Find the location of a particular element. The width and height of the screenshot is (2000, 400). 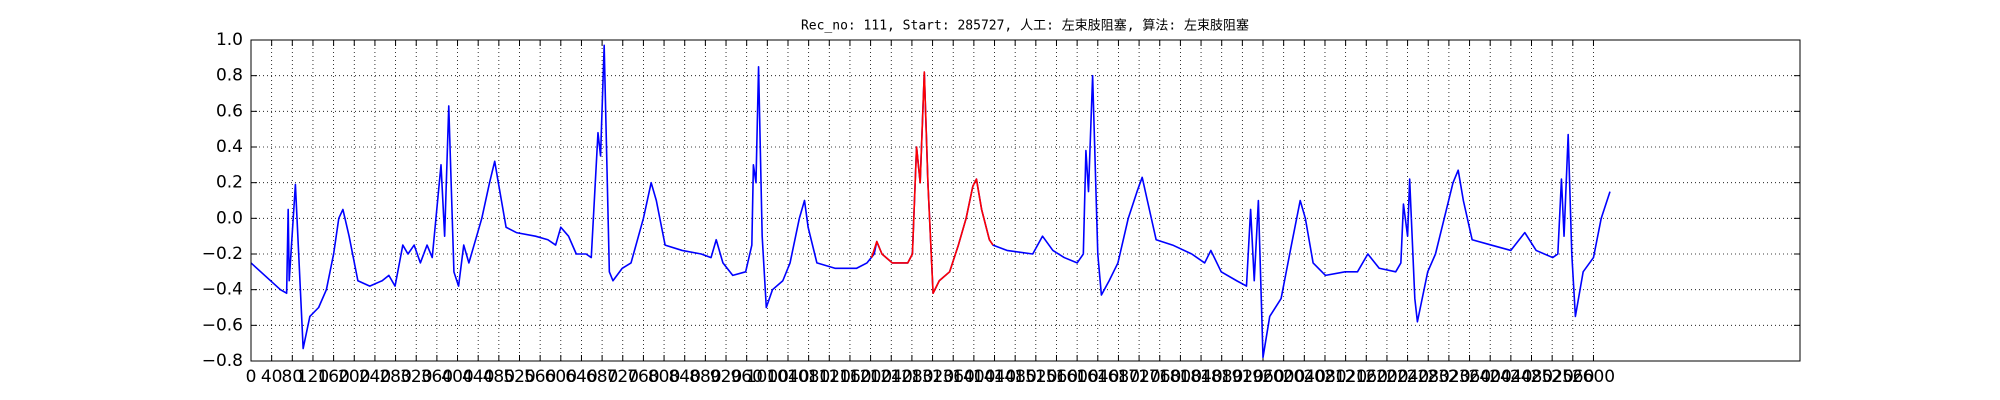

y-tick-label: 1.0 is located at coordinates (229, 40).